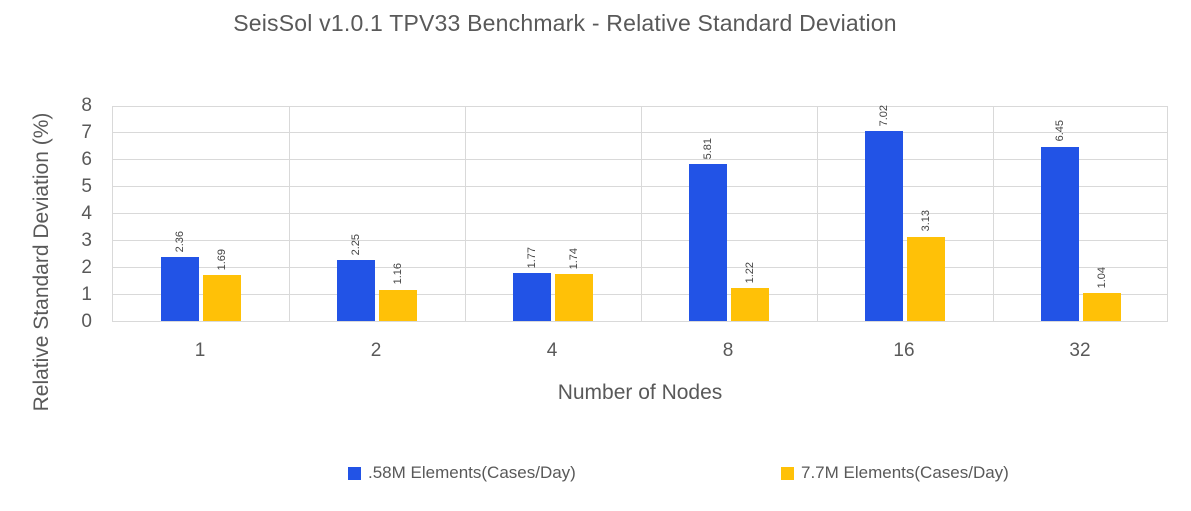 Image resolution: width=1191 pixels, height=511 pixels. What do you see at coordinates (86, 240) in the screenshot?
I see `y-axis-tick-label: 3` at bounding box center [86, 240].